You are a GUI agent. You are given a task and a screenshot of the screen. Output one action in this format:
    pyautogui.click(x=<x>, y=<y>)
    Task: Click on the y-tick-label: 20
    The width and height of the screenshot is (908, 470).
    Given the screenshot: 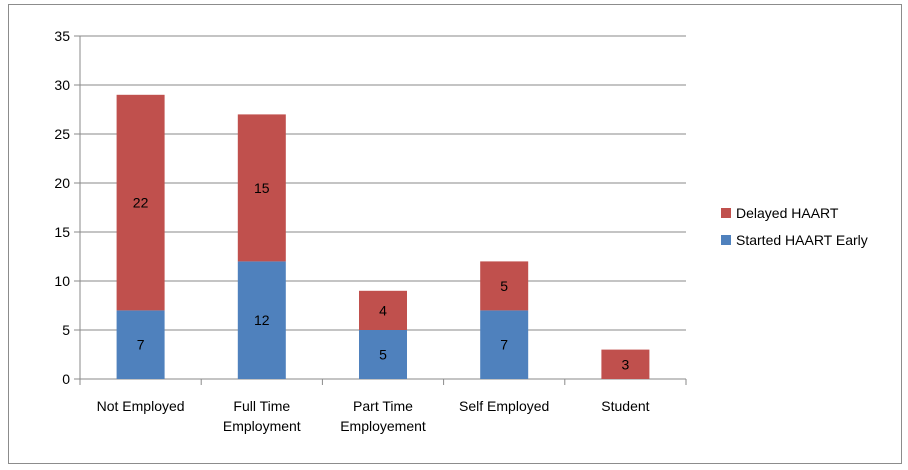 What is the action you would take?
    pyautogui.click(x=62, y=183)
    